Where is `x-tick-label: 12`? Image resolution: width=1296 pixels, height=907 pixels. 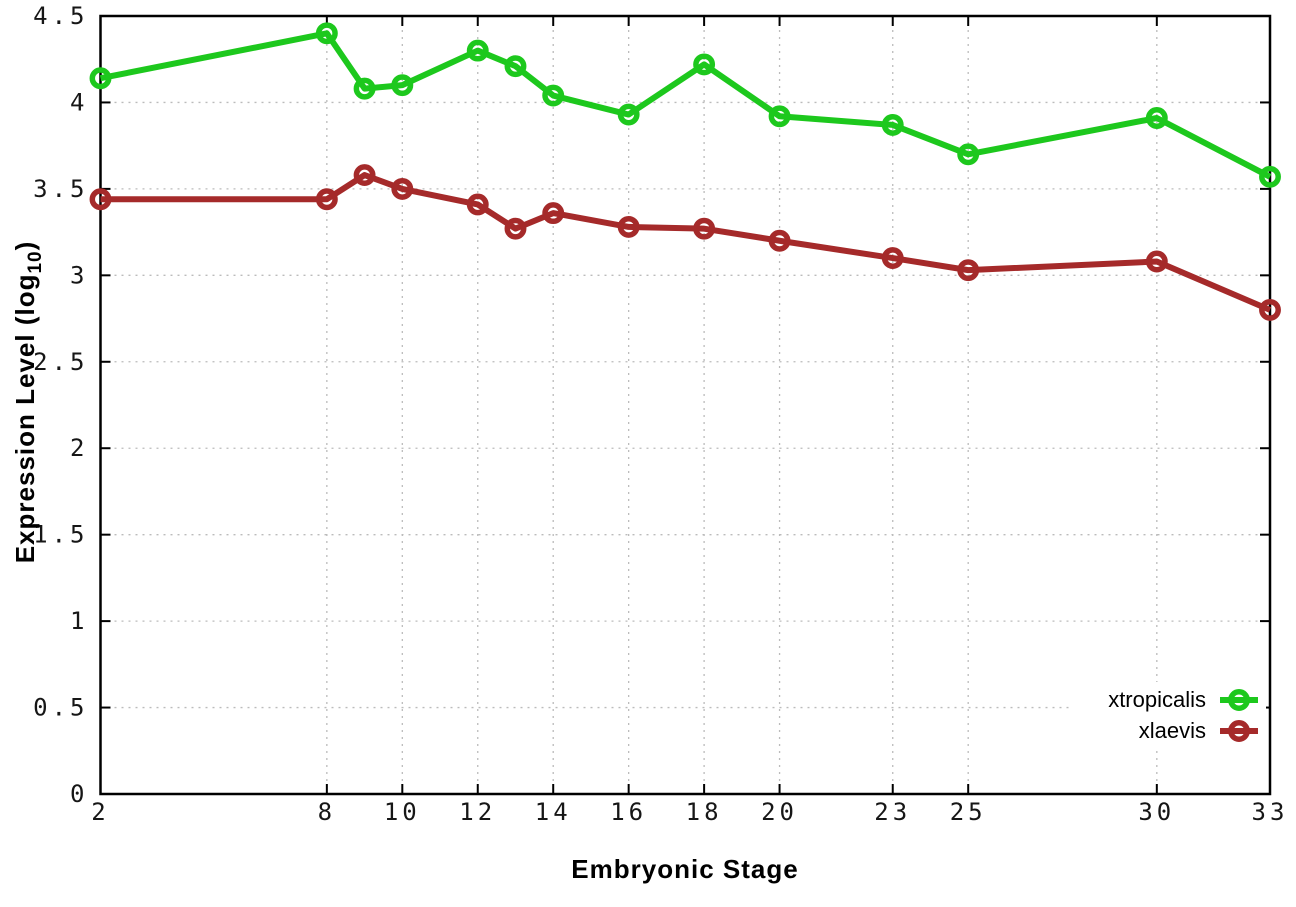 x-tick-label: 12 is located at coordinates (477, 812).